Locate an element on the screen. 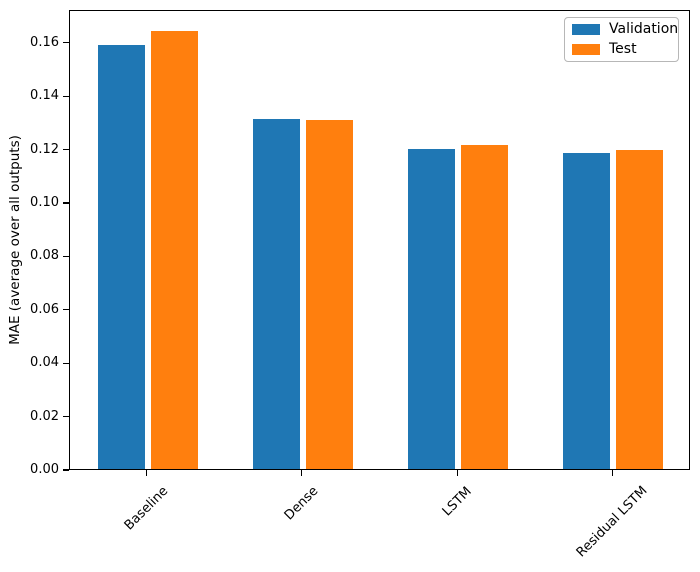 This screenshot has width=700, height=572. bar-test-baseline is located at coordinates (174, 250).